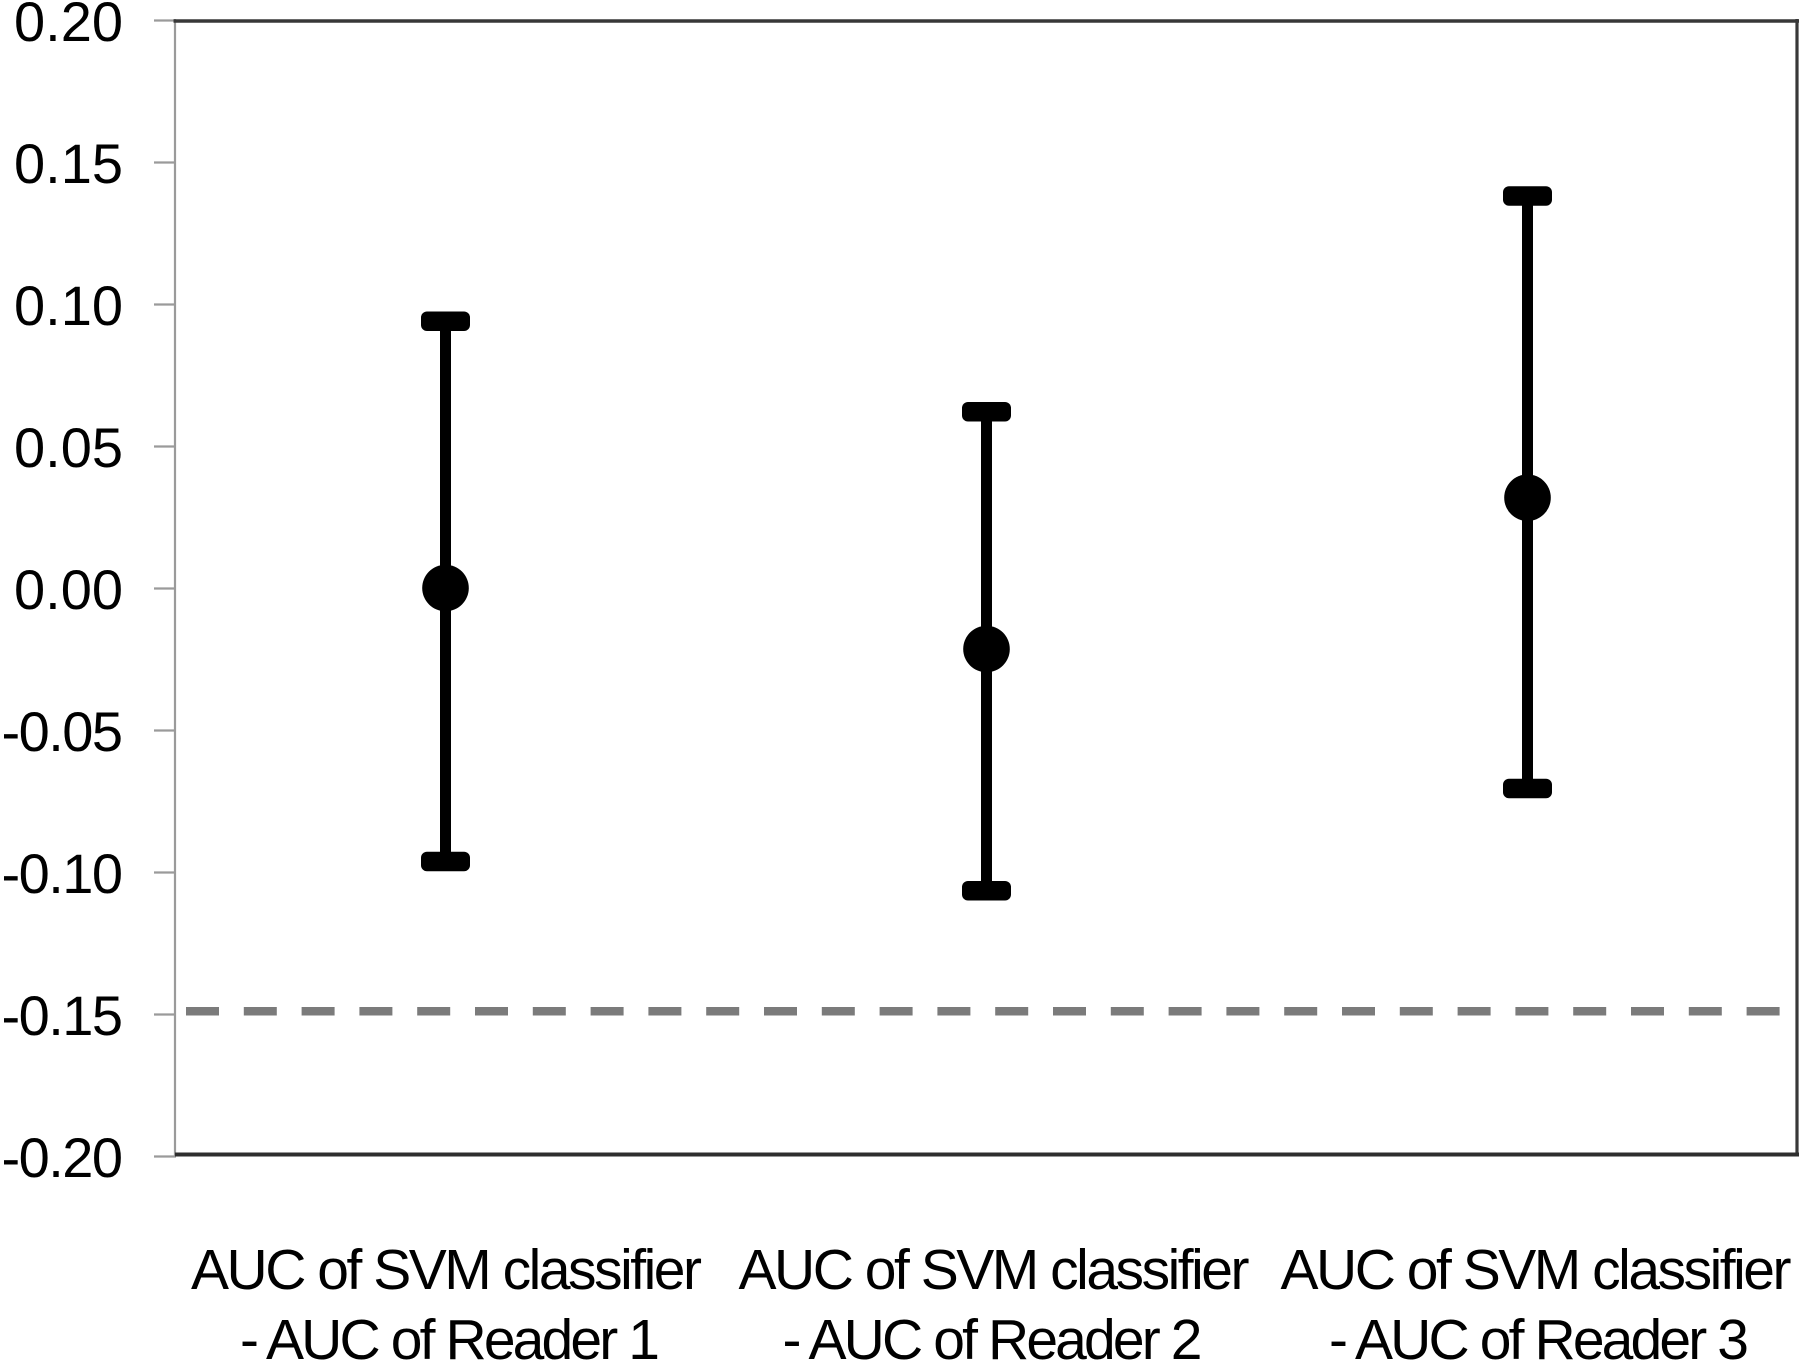  What do you see at coordinates (68, 447) in the screenshot?
I see `svg-text: 0.05` at bounding box center [68, 447].